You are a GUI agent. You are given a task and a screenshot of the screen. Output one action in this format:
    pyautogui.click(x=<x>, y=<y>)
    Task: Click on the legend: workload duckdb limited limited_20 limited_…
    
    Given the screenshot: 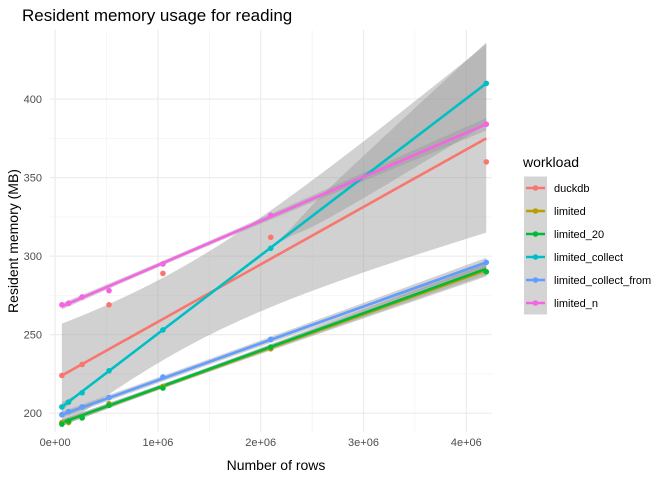 What is the action you would take?
    pyautogui.click(x=586, y=234)
    